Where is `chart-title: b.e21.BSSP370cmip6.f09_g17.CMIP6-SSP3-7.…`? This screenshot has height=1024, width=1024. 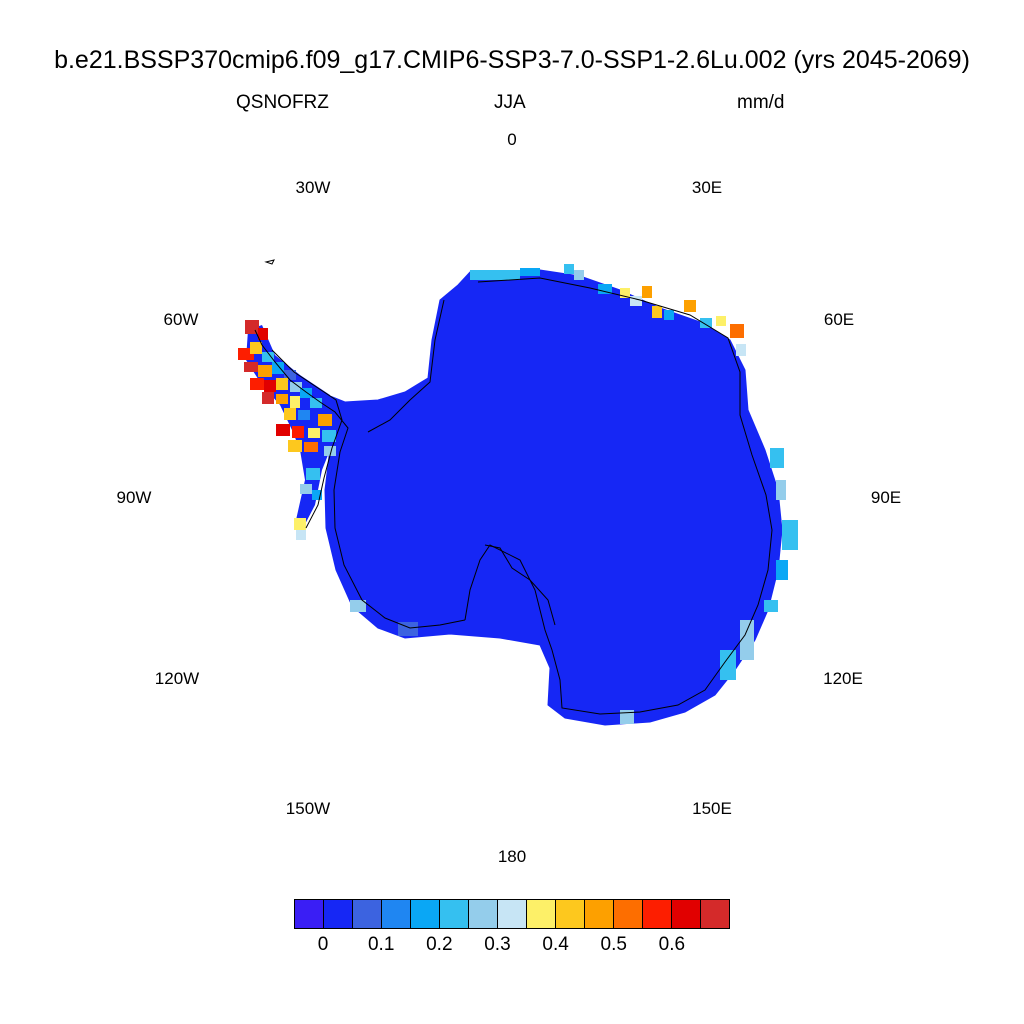 chart-title: b.e21.BSSP370cmip6.f09_g17.CMIP6-SSP3-7.… is located at coordinates (512, 60).